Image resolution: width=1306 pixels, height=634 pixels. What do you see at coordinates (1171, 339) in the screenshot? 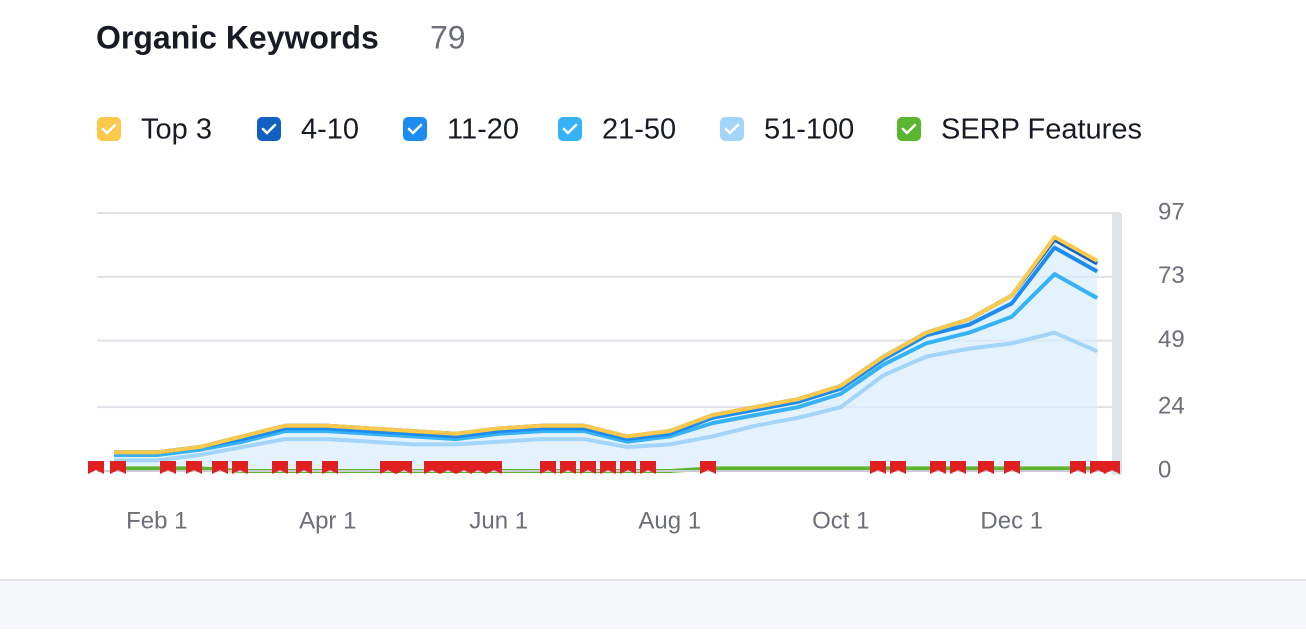
I see `y-tick-label: 49` at bounding box center [1171, 339].